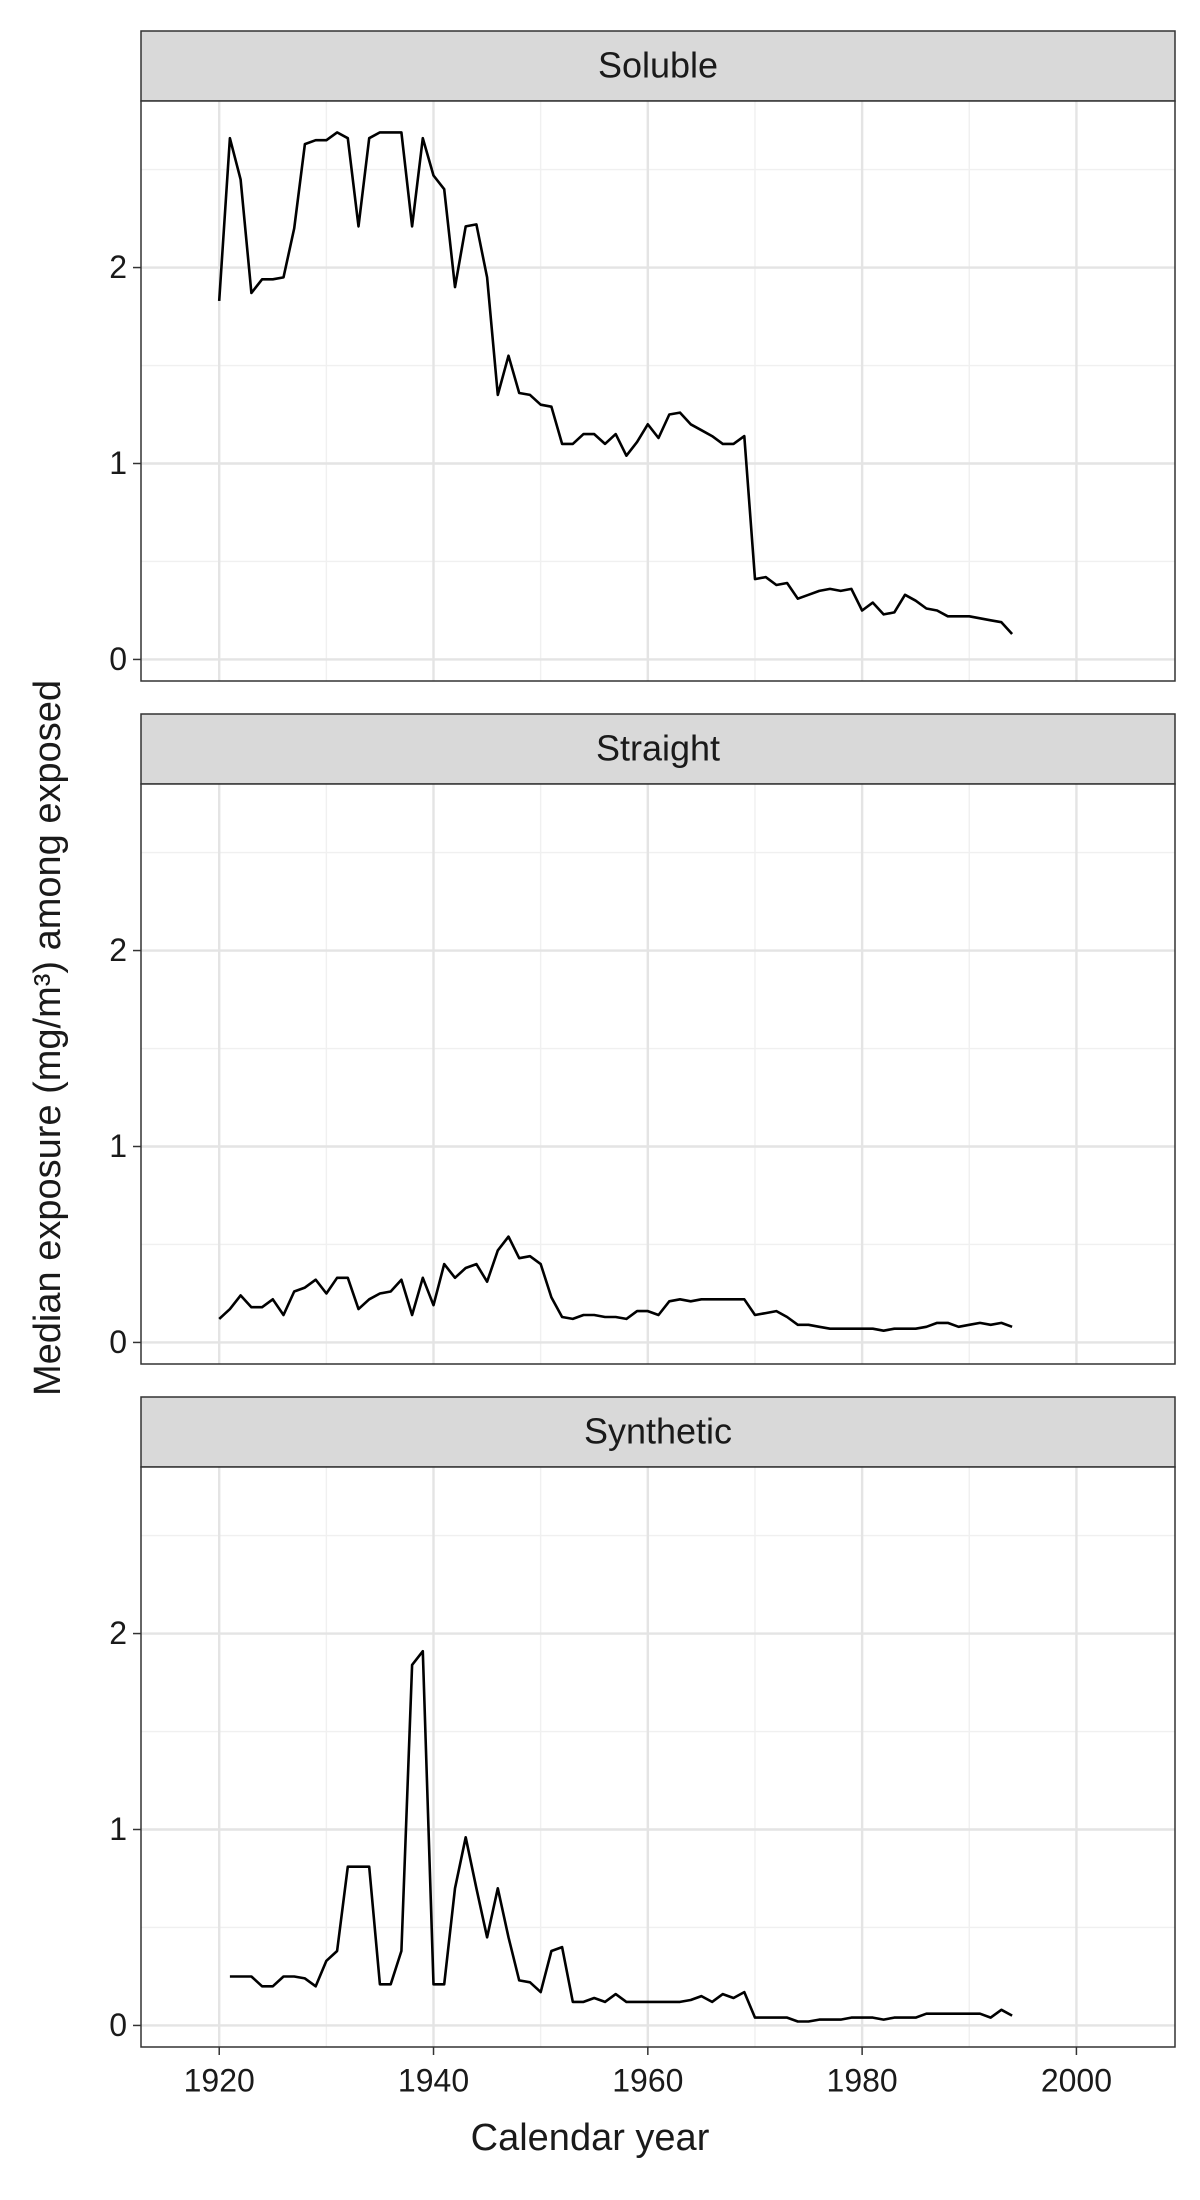 The height and width of the screenshot is (2200, 1200). I want to click on panel-title: Soluble, so click(658, 65).